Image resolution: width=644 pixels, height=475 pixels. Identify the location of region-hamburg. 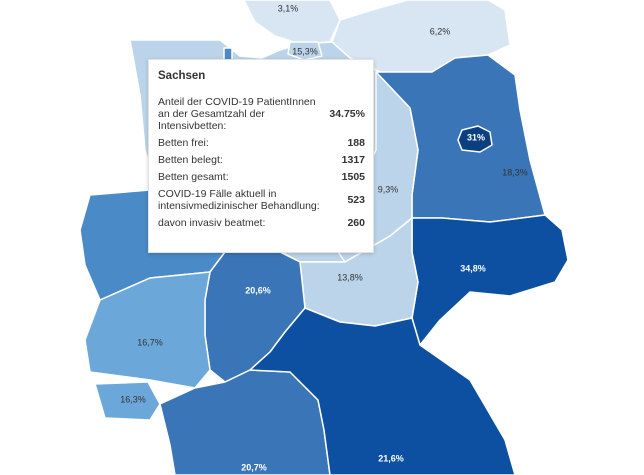
(305, 51).